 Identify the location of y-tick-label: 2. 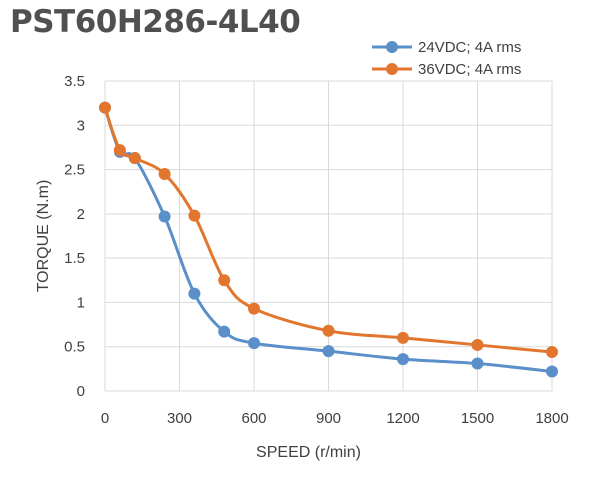
(81, 214).